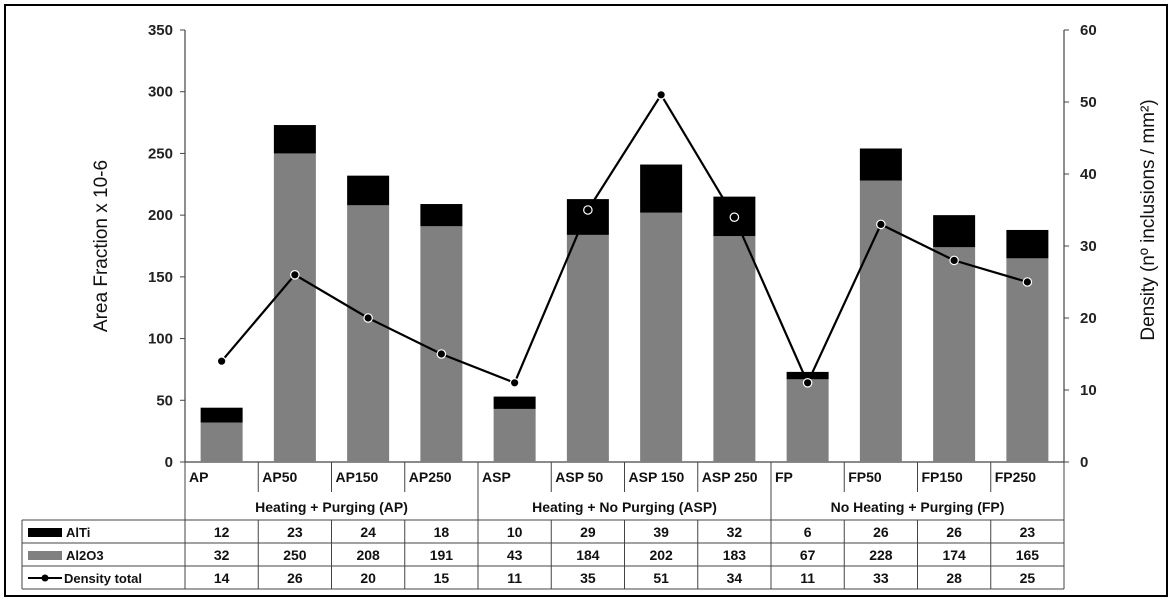 Image resolution: width=1174 pixels, height=601 pixels. What do you see at coordinates (1088, 30) in the screenshot?
I see `right-tick-label: 60` at bounding box center [1088, 30].